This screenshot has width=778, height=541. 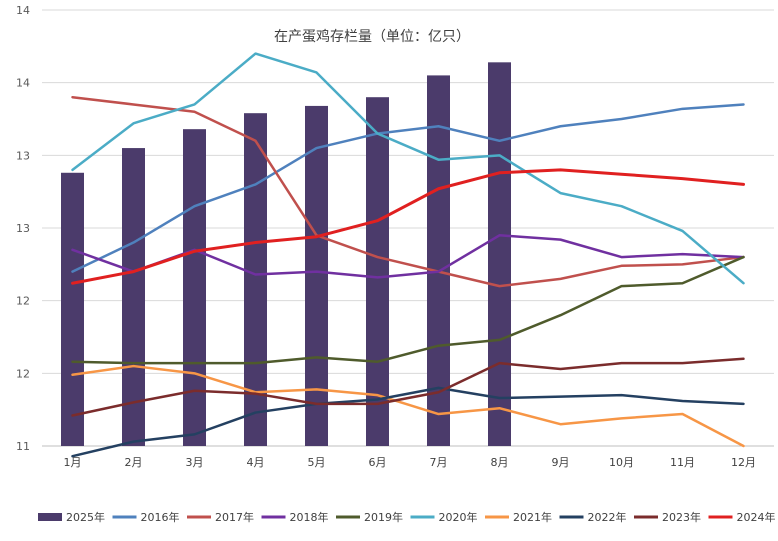 I want to click on legend-label: 2022年, so click(x=607, y=517).